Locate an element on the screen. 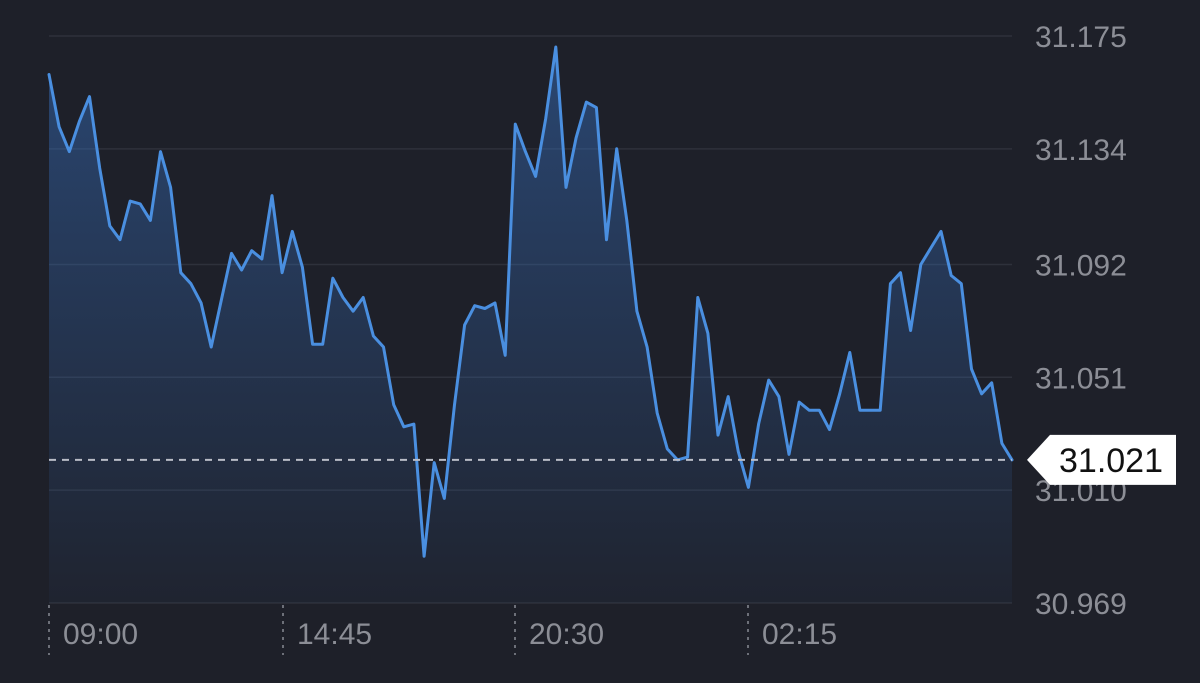 The image size is (1200, 683). y-tick-label: 31.051 is located at coordinates (1081, 378).